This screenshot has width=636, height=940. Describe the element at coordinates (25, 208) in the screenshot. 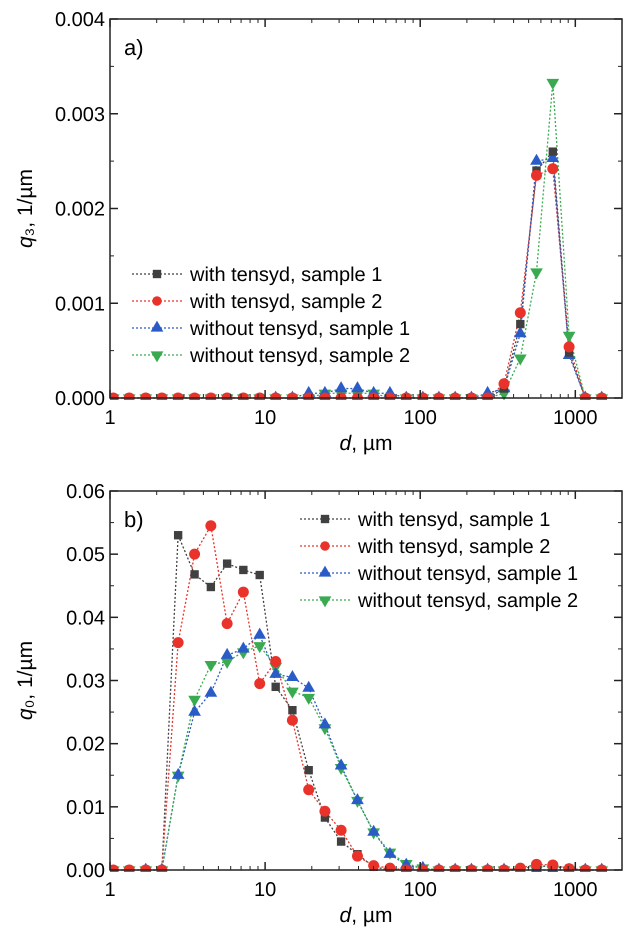

I see `y-axis-title: q₃, 1/µm` at that location.